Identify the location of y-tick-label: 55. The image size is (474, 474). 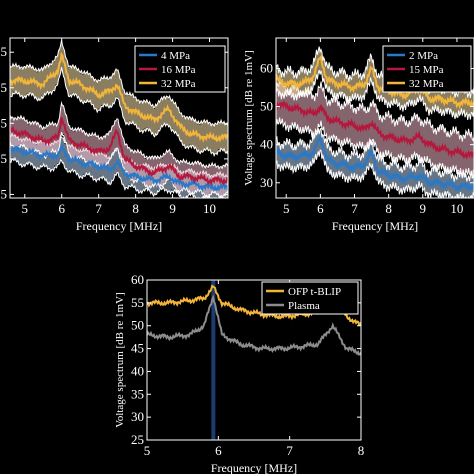
(137, 302).